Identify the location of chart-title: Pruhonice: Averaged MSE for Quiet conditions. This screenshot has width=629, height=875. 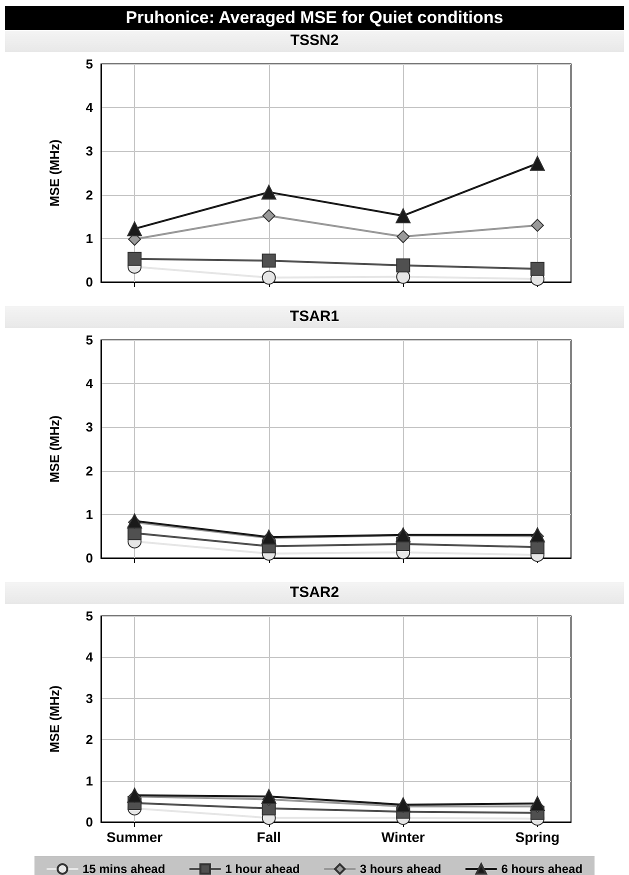
(314, 18).